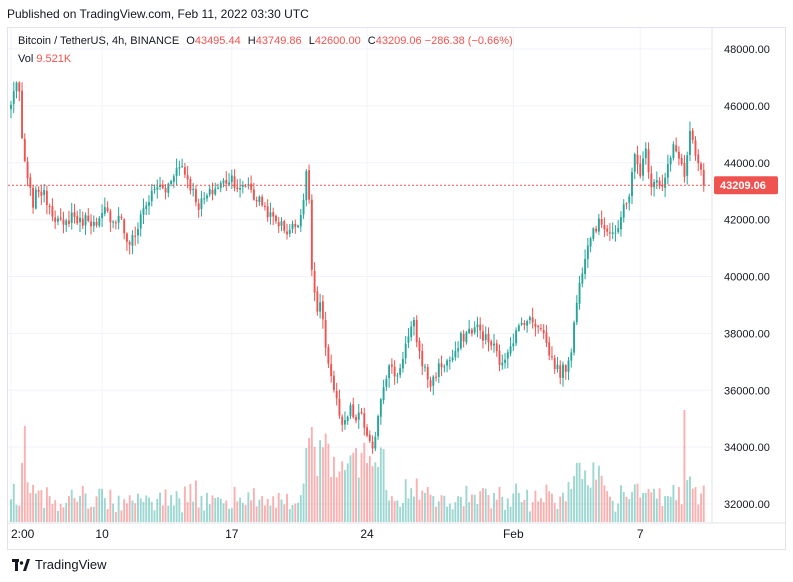 The height and width of the screenshot is (582, 793). I want to click on last-price-tag-bg, so click(746, 185).